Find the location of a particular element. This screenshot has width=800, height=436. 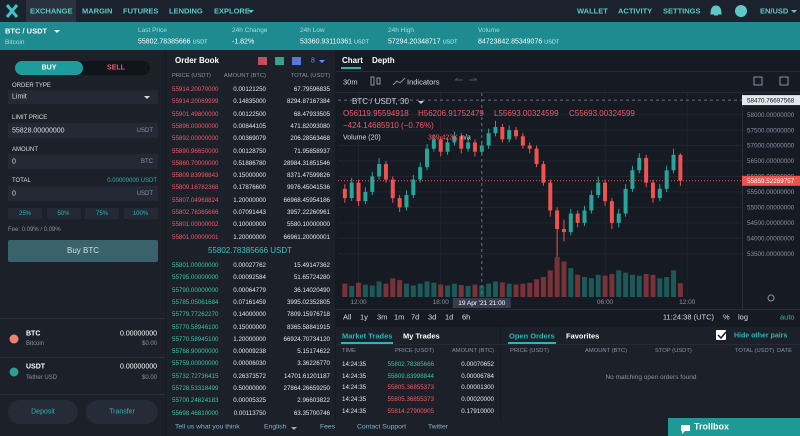

nav-item: MARGIN is located at coordinates (97, 11).